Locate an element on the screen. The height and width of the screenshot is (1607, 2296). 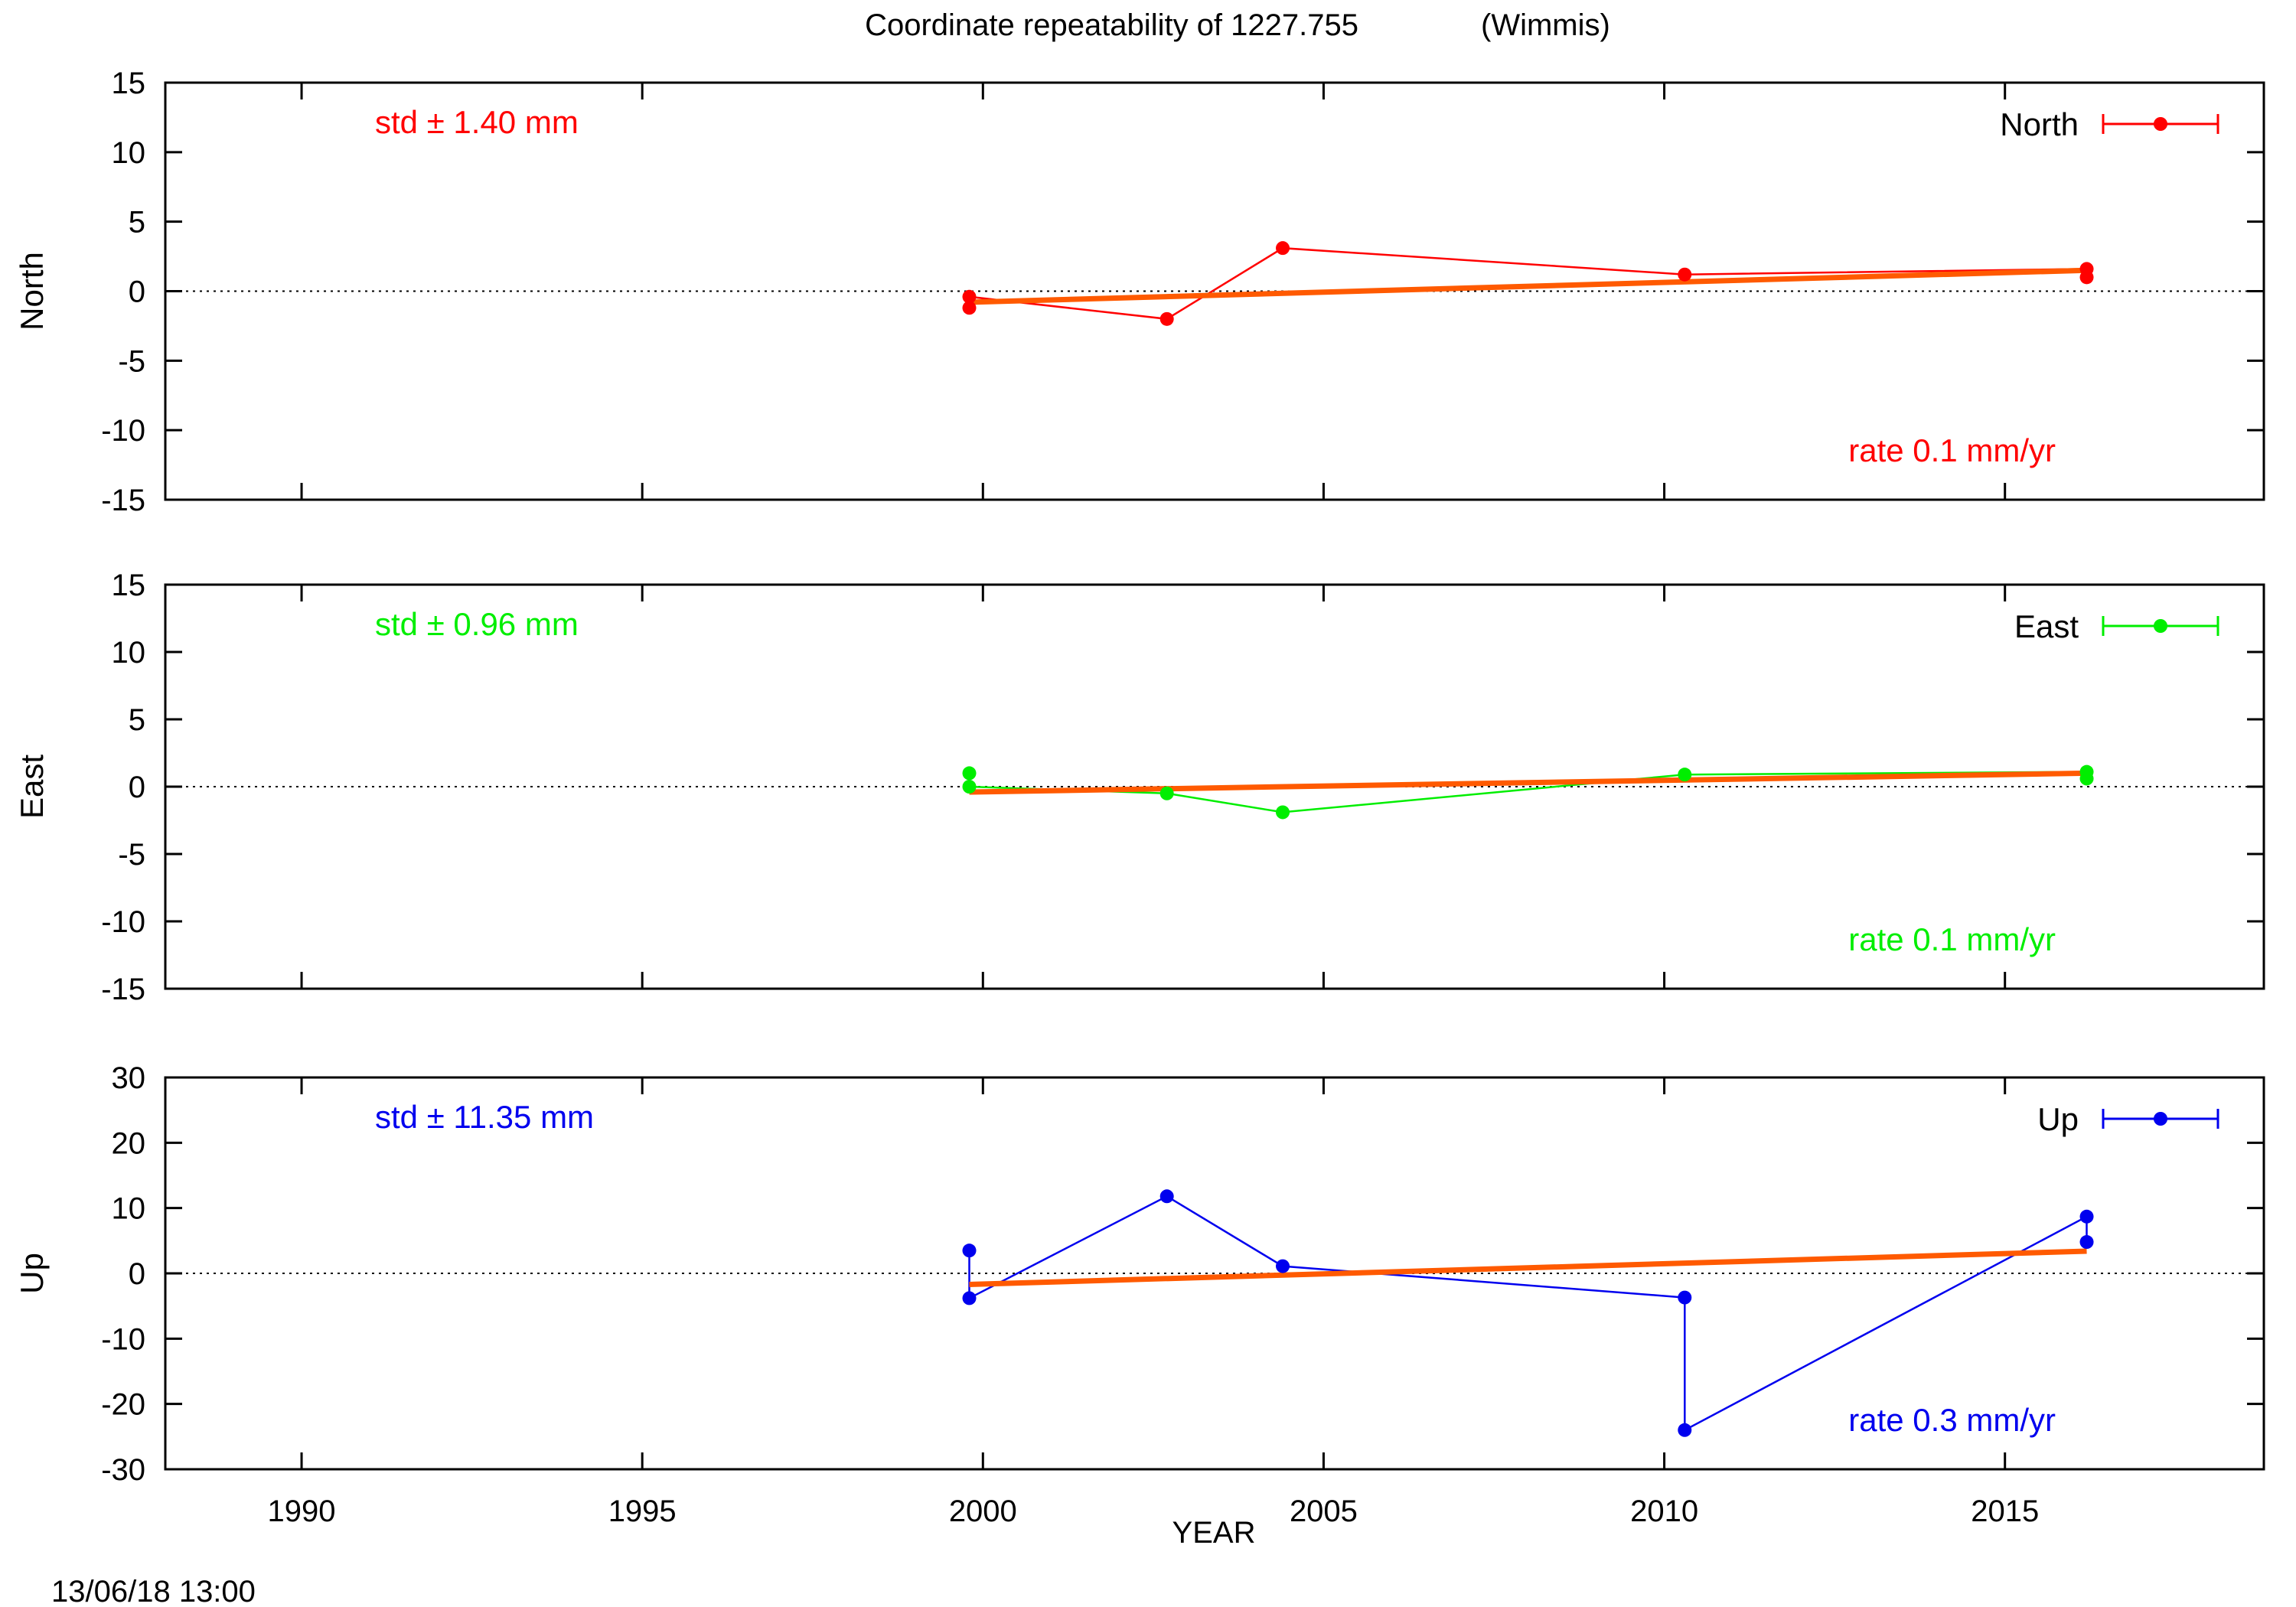
east-y-tick-label: 15 is located at coordinates (129, 585).